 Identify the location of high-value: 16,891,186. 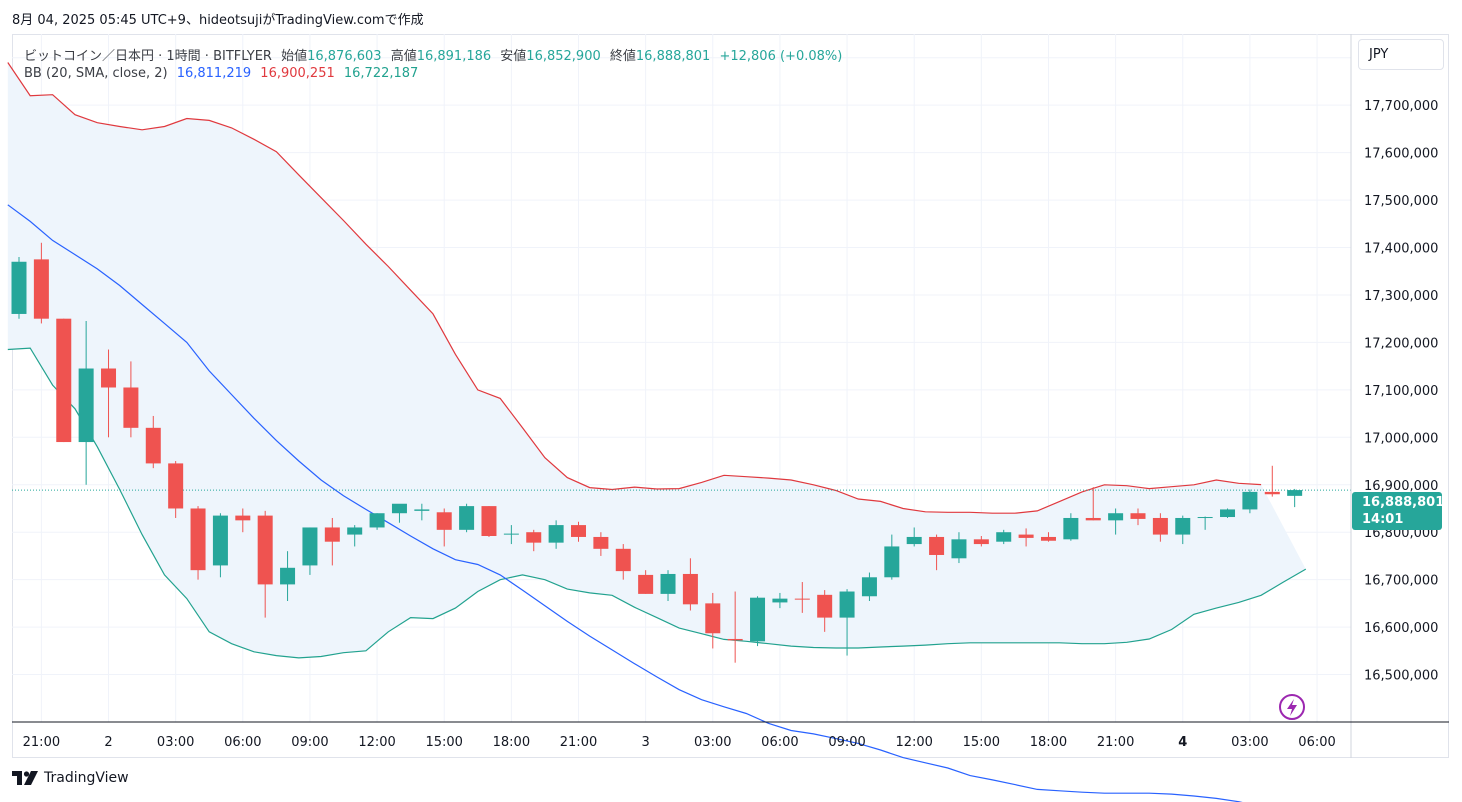
(454, 56).